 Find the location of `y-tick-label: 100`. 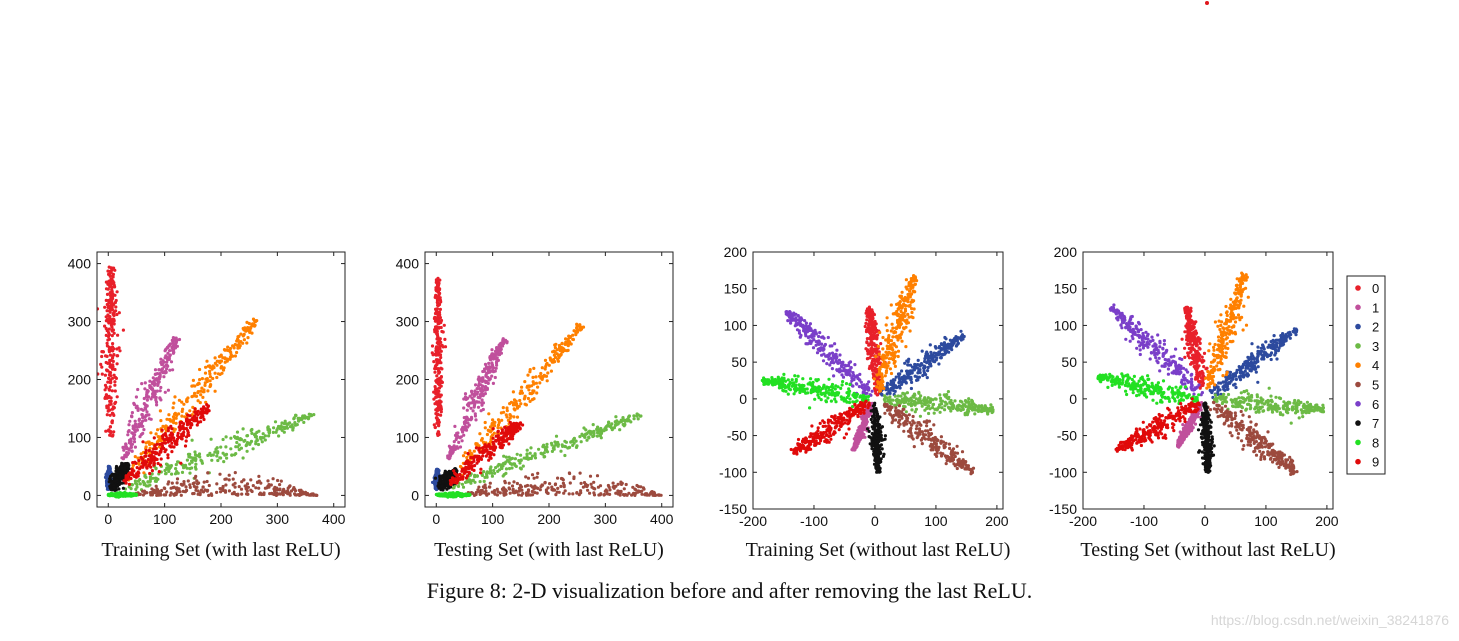

y-tick-label: 100 is located at coordinates (80, 437).